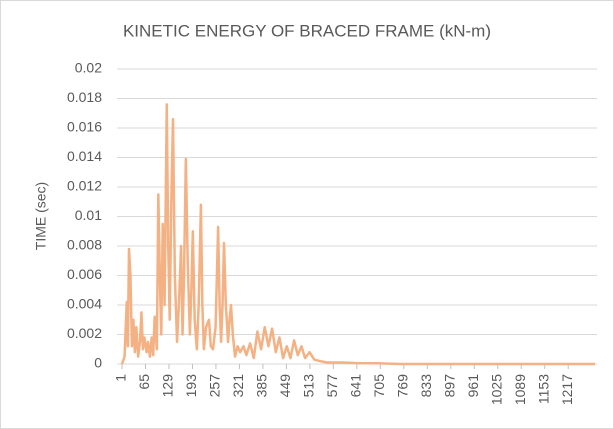  I want to click on x-tick-label: 129, so click(168, 386).